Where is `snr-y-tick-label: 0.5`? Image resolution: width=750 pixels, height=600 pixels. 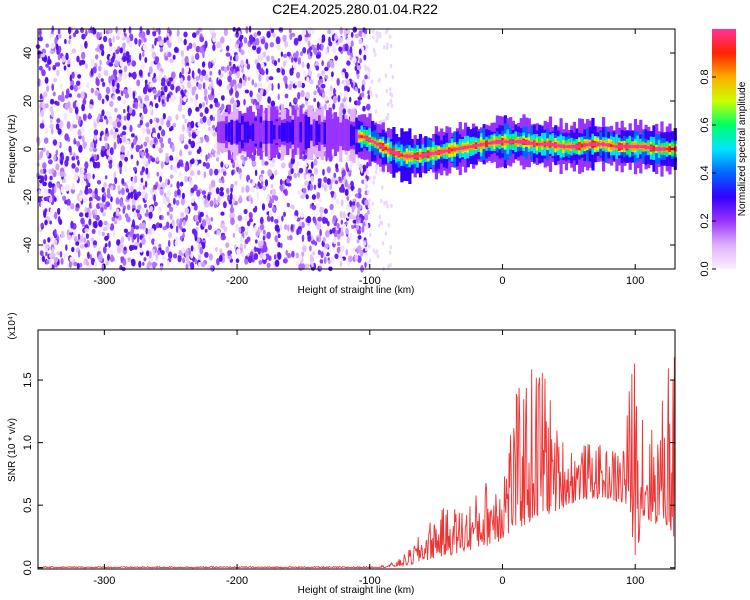
snr-y-tick-label: 0.5 is located at coordinates (28, 505).